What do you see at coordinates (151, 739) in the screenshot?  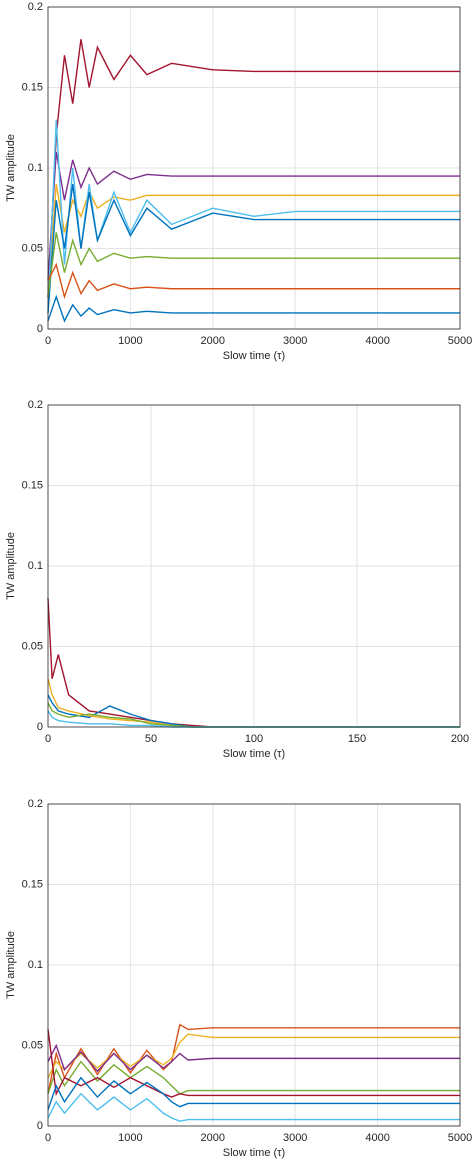 I see `x-tick-label: 50` at bounding box center [151, 739].